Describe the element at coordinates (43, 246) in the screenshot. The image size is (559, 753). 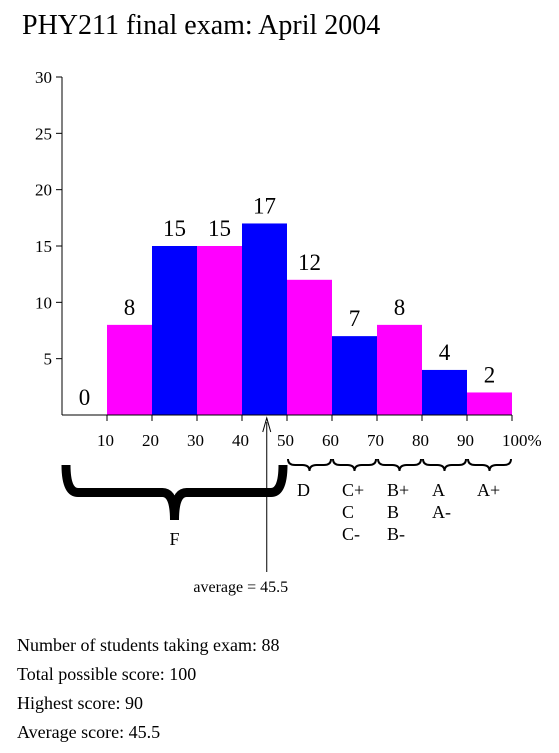
I see `y-tick-label: 15` at that location.